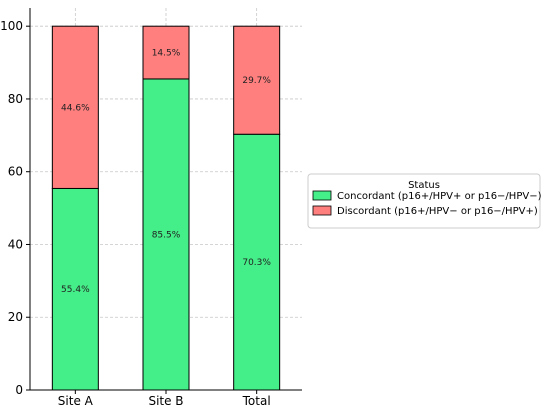 Image resolution: width=550 pixels, height=410 pixels. I want to click on data-label: 14.5%, so click(166, 54).